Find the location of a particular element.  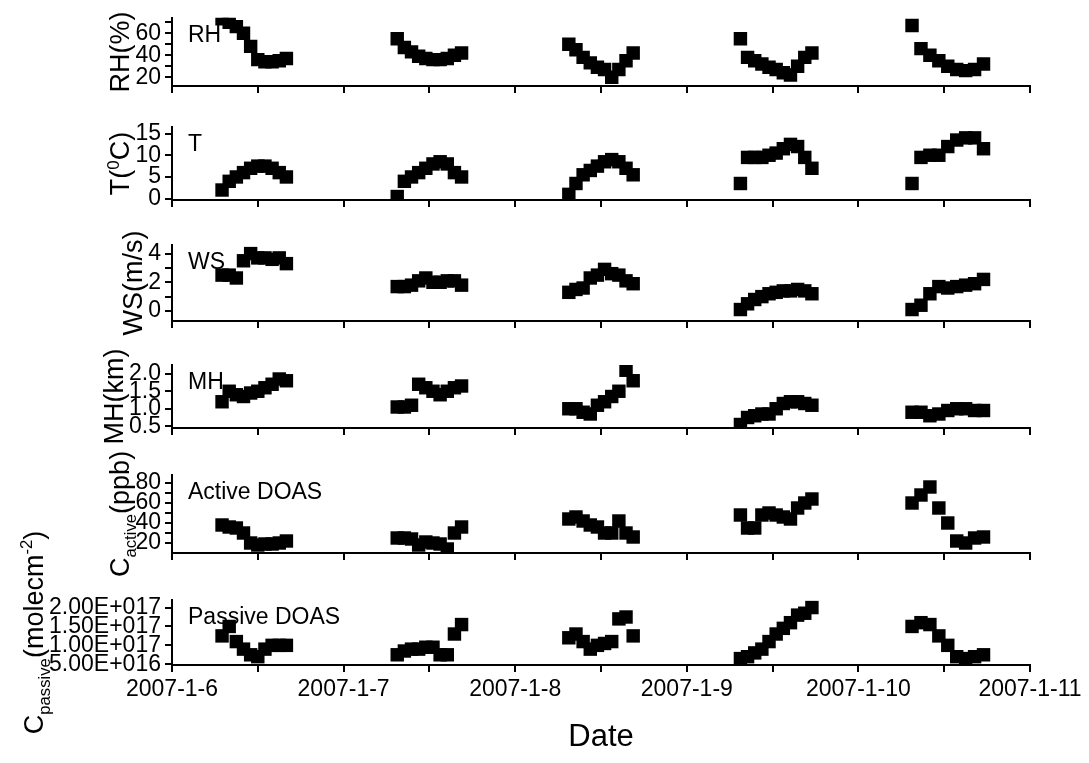

annotation: T is located at coordinates (195, 143).